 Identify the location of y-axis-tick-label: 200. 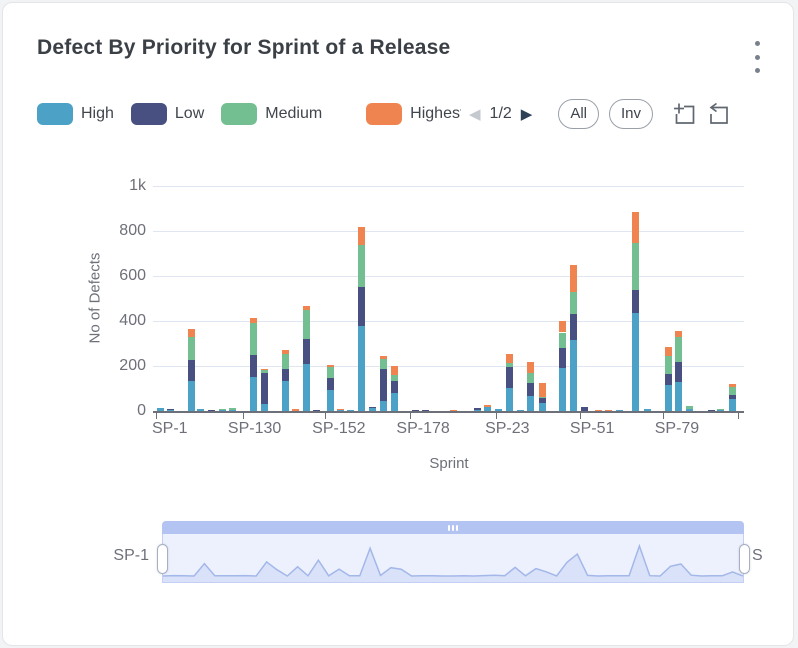
(132, 365).